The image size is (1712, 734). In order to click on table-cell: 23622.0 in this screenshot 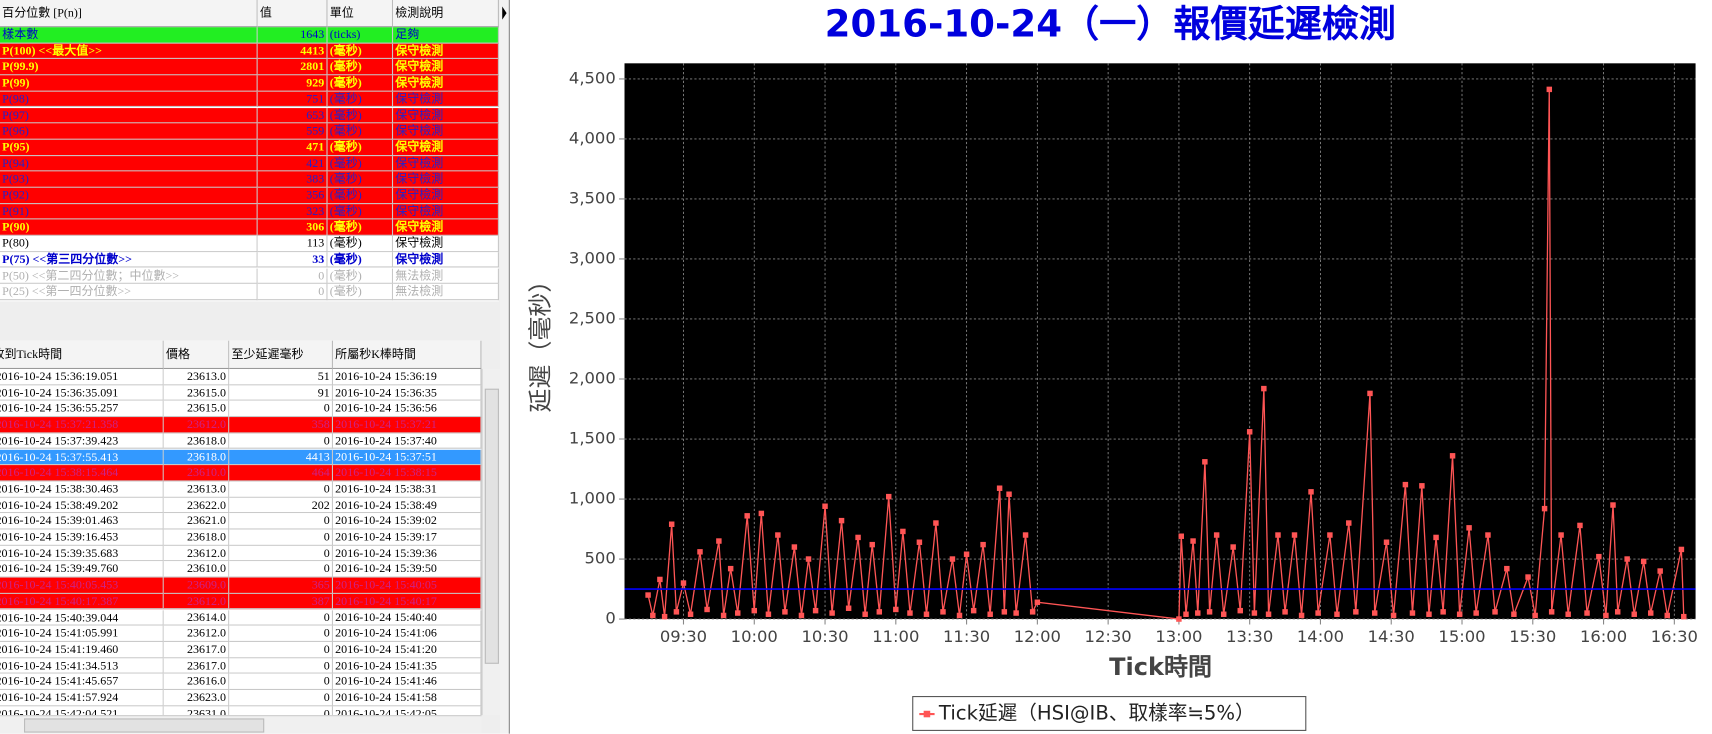, I will do `click(196, 505)`.